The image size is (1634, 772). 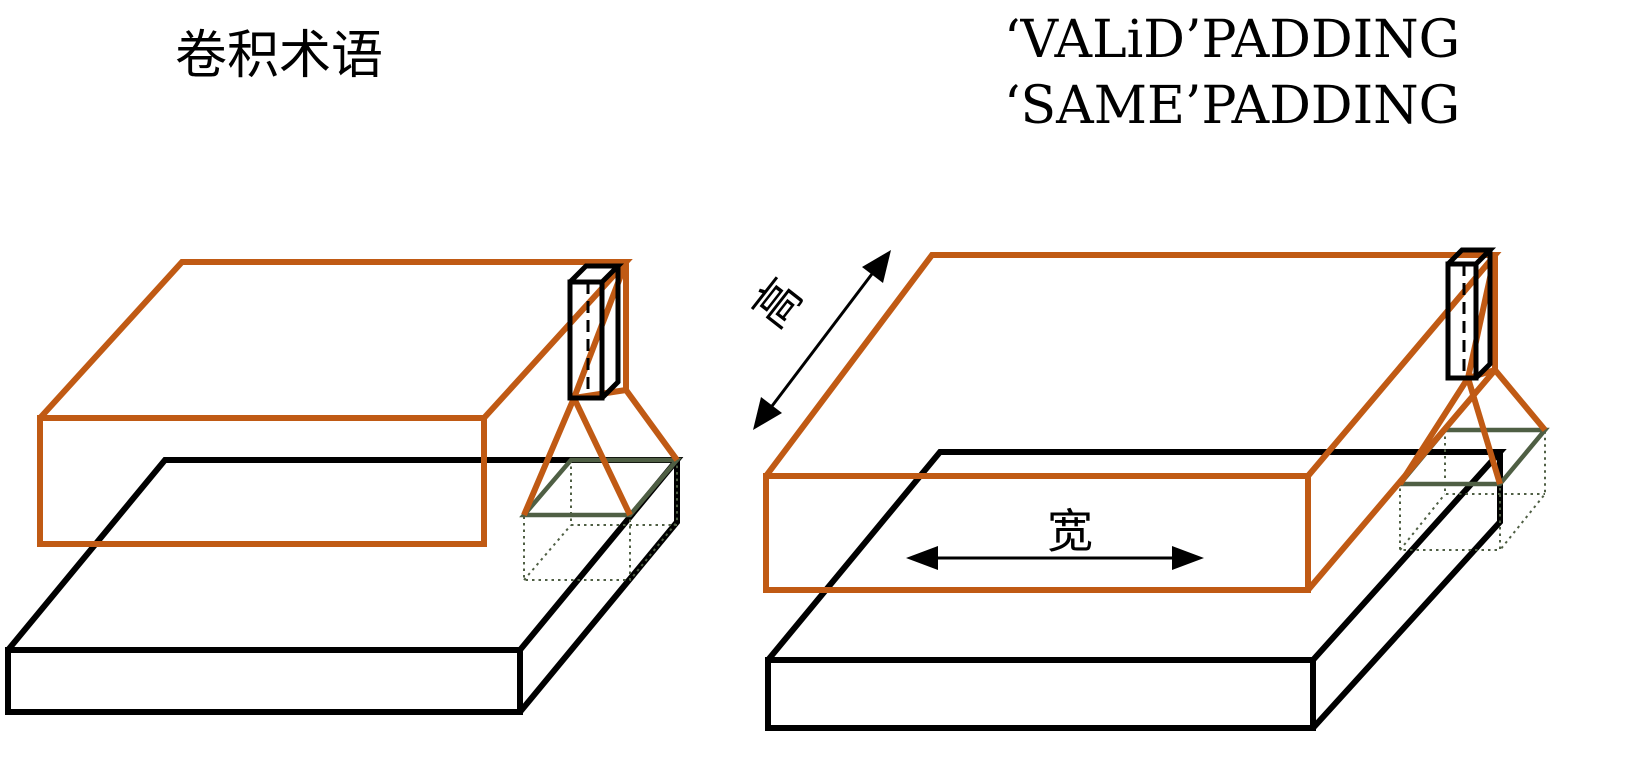 I want to click on left-output-pixel-column, so click(x=596, y=332).